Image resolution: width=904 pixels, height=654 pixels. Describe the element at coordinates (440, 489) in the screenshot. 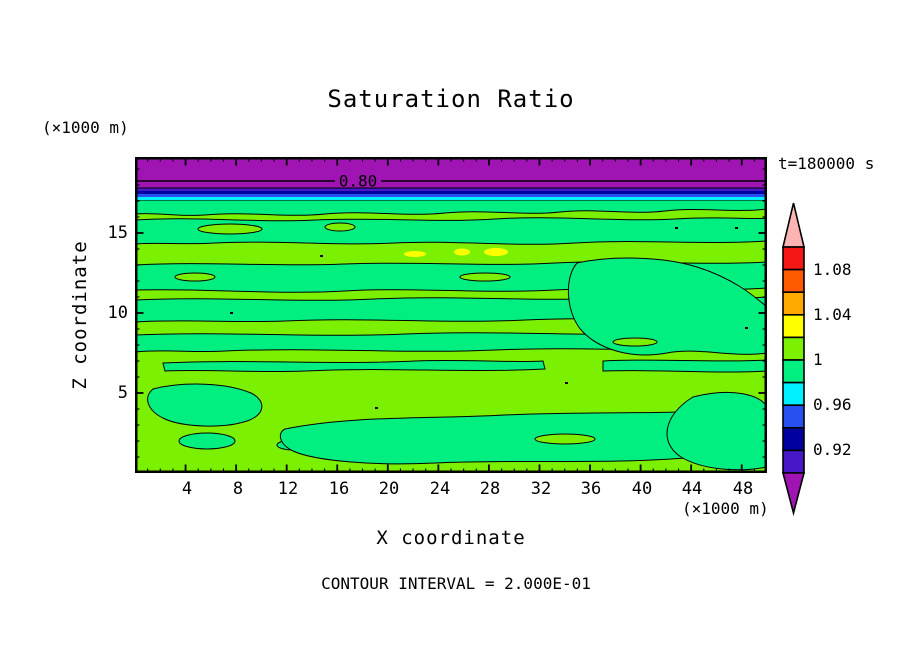

I see `x-tick-label: 24` at that location.